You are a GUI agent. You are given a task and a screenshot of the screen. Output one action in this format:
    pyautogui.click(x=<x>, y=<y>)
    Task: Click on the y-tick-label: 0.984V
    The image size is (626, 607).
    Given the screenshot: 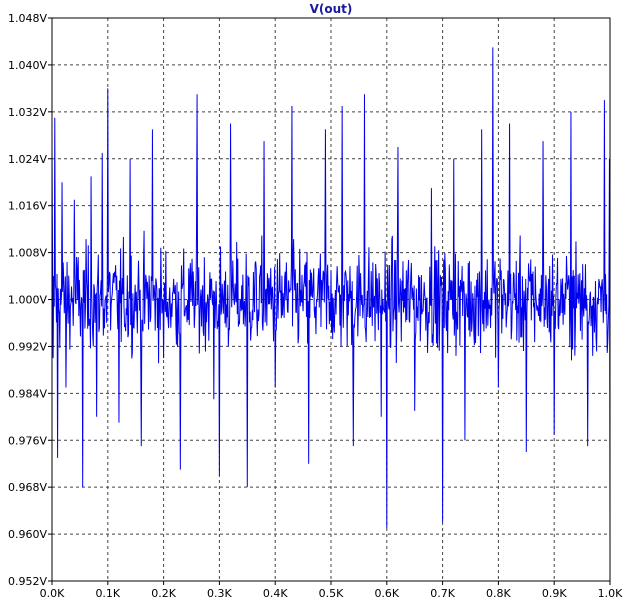 What is the action you would take?
    pyautogui.click(x=27, y=393)
    